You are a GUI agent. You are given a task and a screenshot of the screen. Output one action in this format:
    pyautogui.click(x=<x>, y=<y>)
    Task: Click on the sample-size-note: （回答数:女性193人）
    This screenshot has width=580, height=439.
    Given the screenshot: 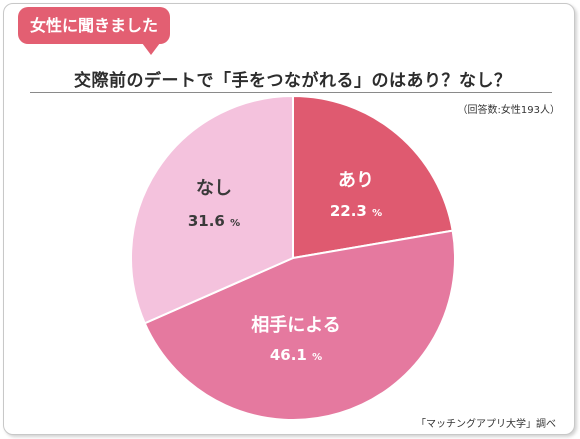 What is the action you would take?
    pyautogui.click(x=508, y=110)
    